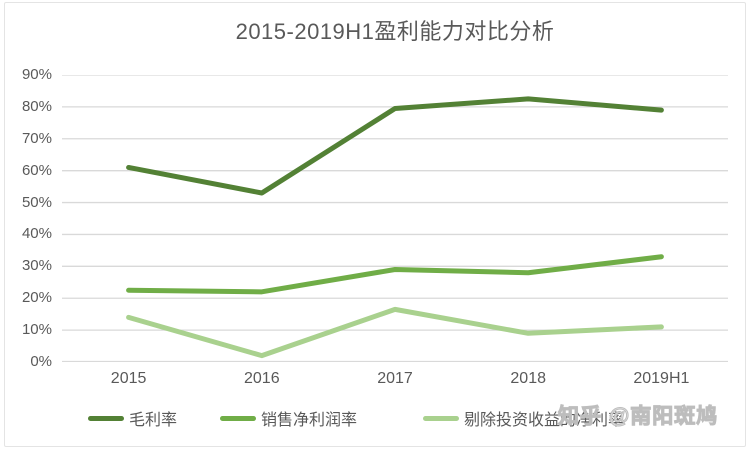  I want to click on chart-title: 2015-2019H1盈利能力对比分析, so click(395, 31).